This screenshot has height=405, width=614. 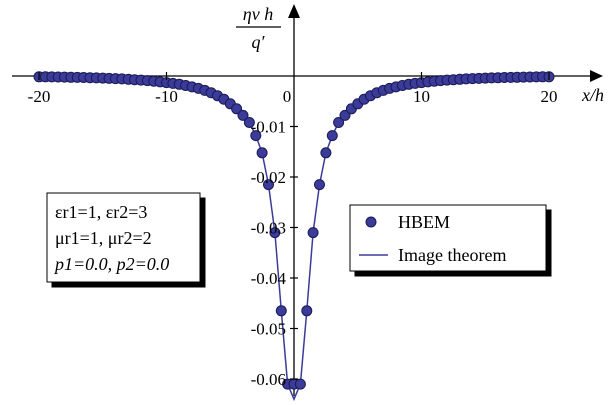 What do you see at coordinates (424, 222) in the screenshot?
I see `legend-hbem-label: HBEM` at bounding box center [424, 222].